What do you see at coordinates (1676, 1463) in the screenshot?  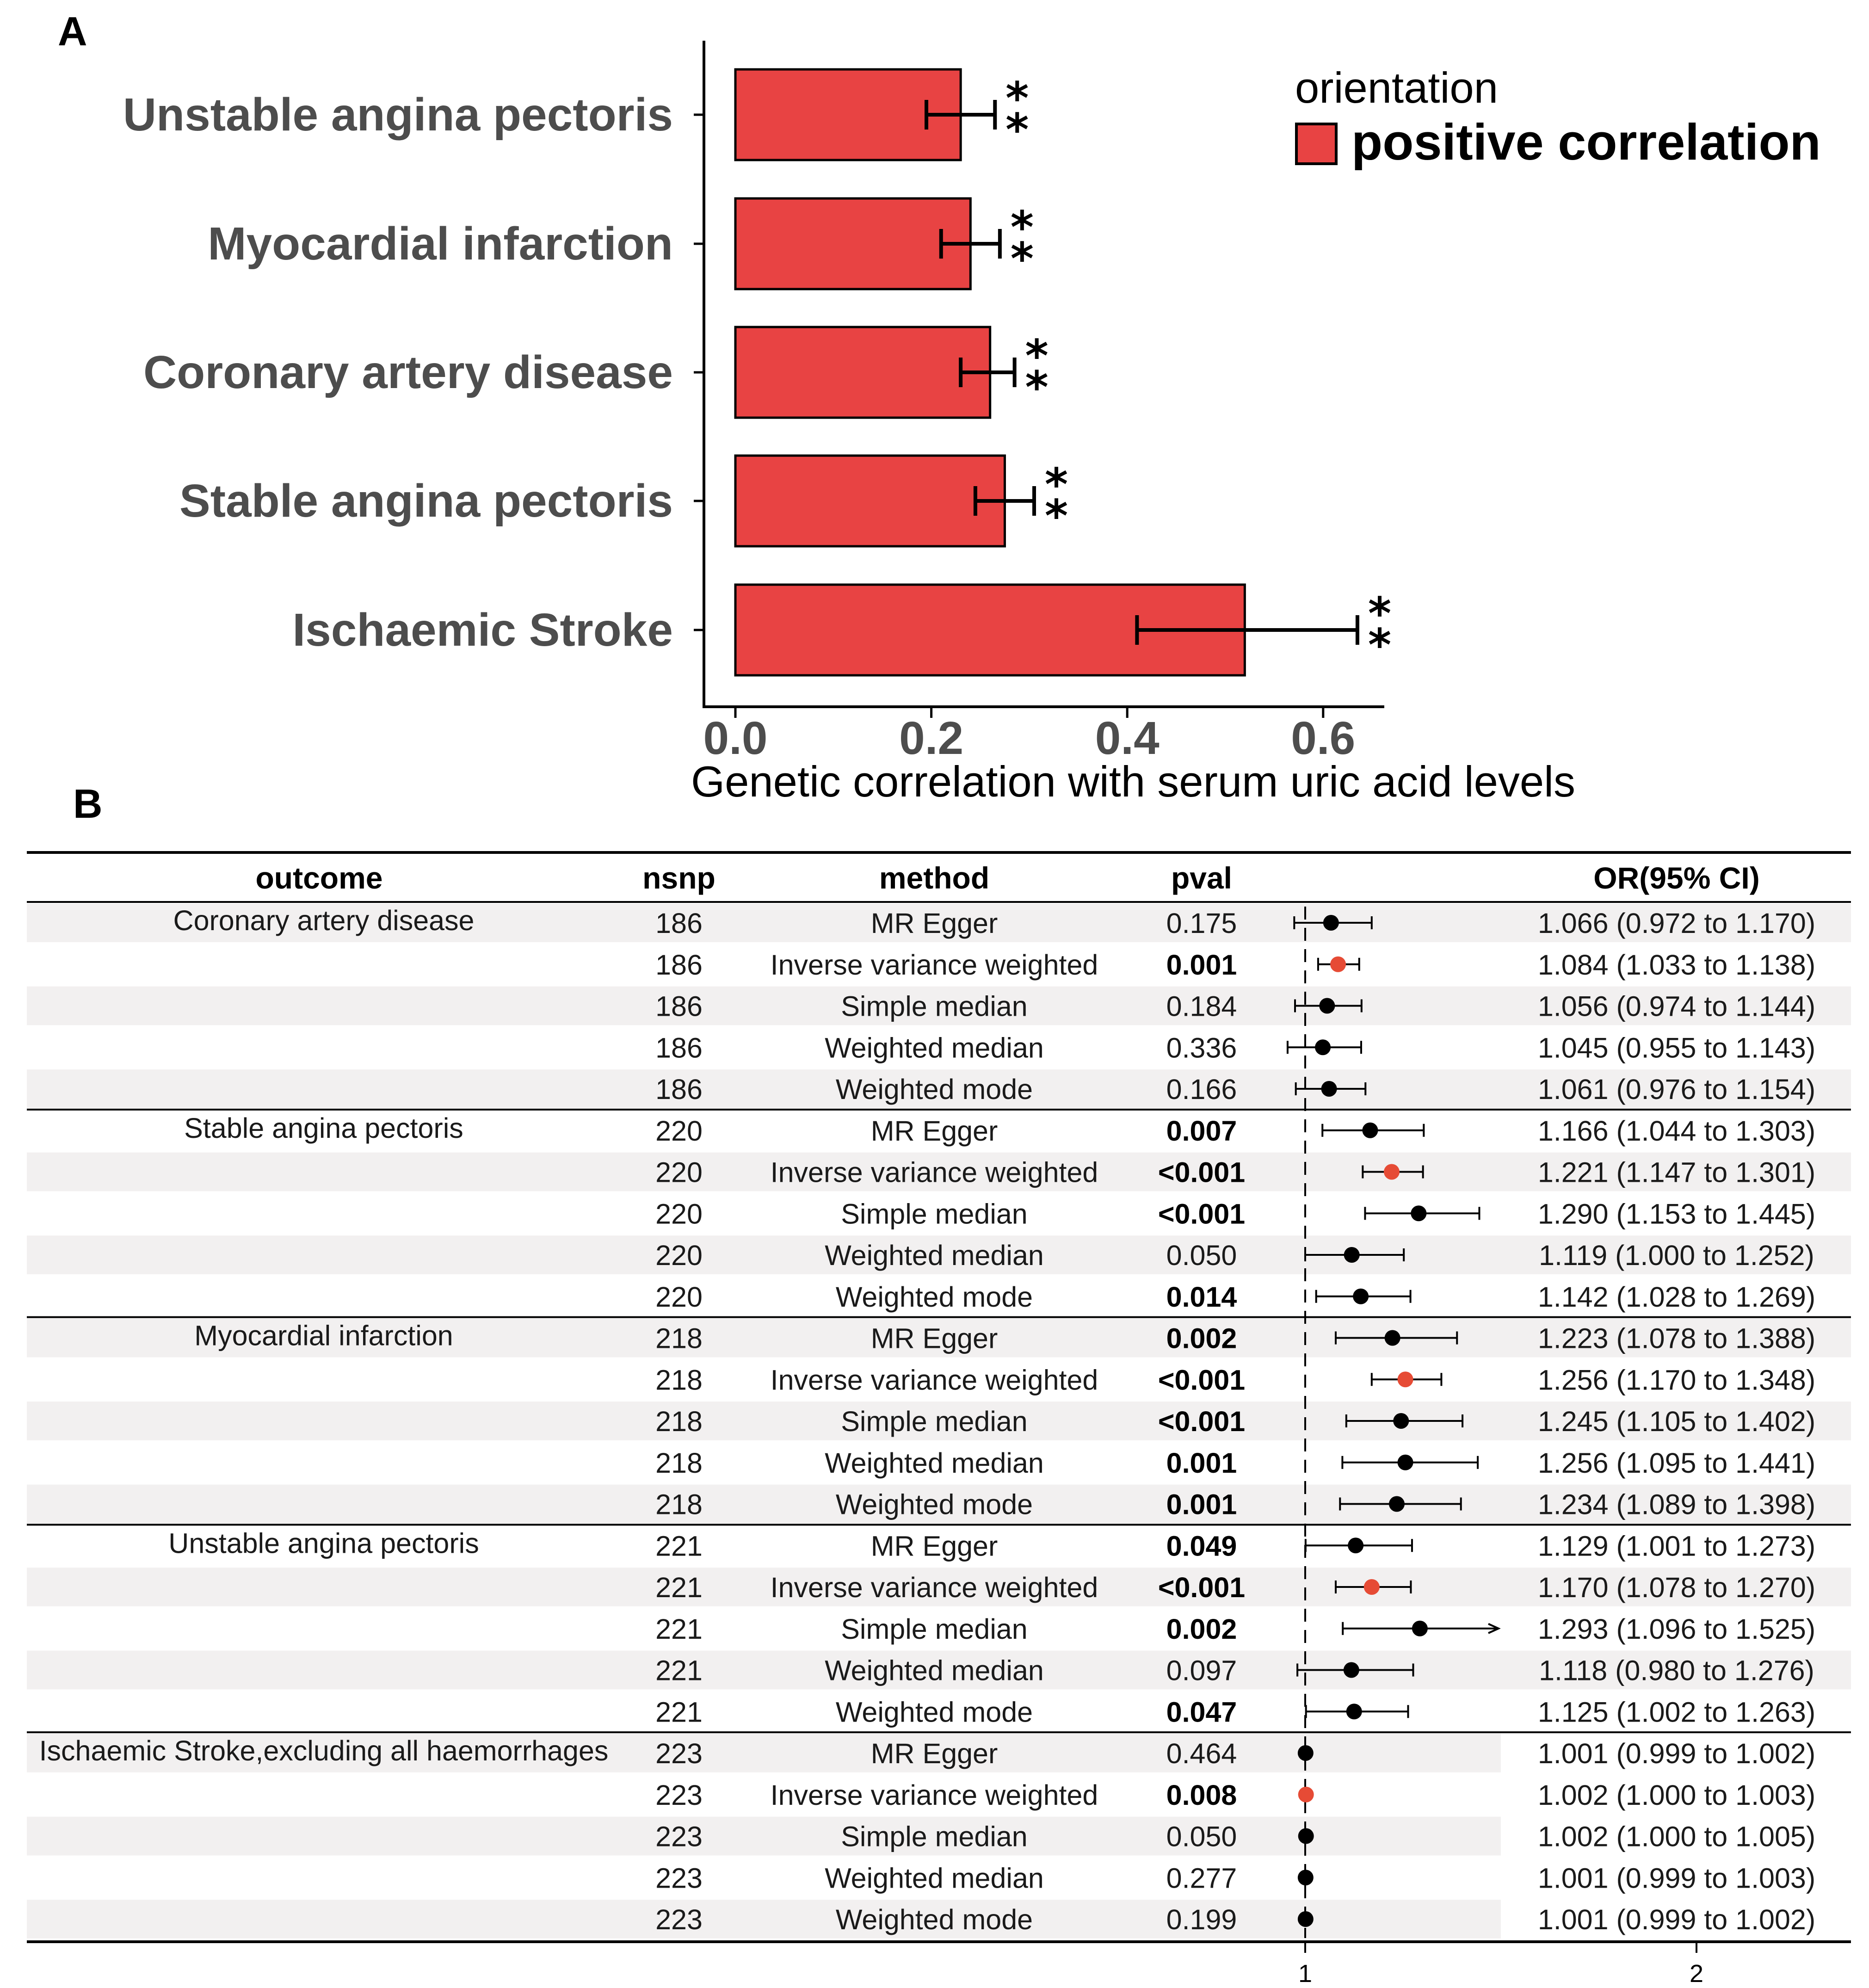 I see `or-ci-cell: 1.256 (1.095 to 1.441)` at bounding box center [1676, 1463].